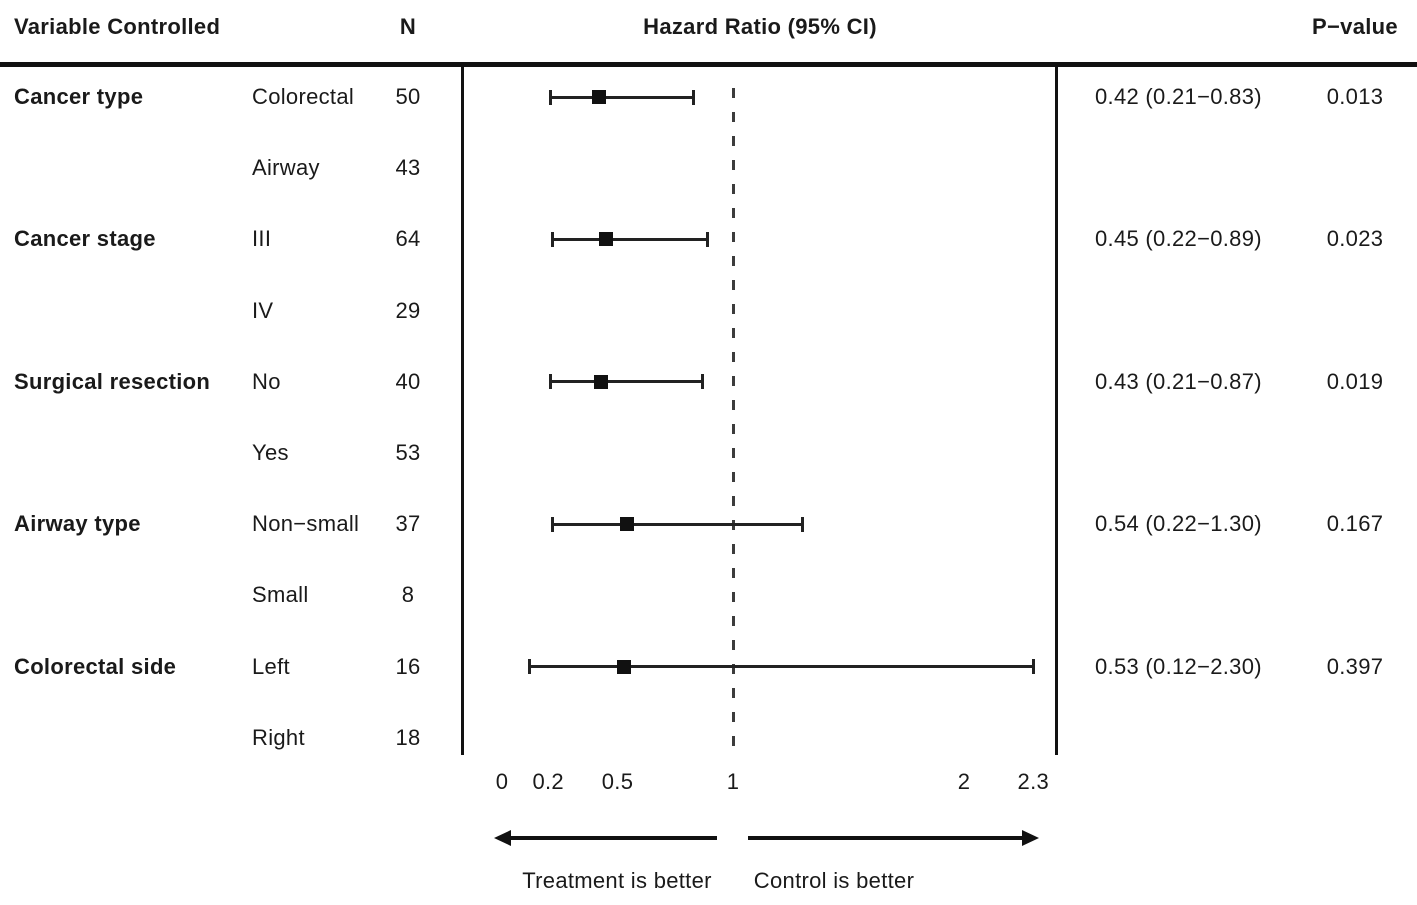  Describe the element at coordinates (708, 64) in the screenshot. I see `header-rule` at that location.